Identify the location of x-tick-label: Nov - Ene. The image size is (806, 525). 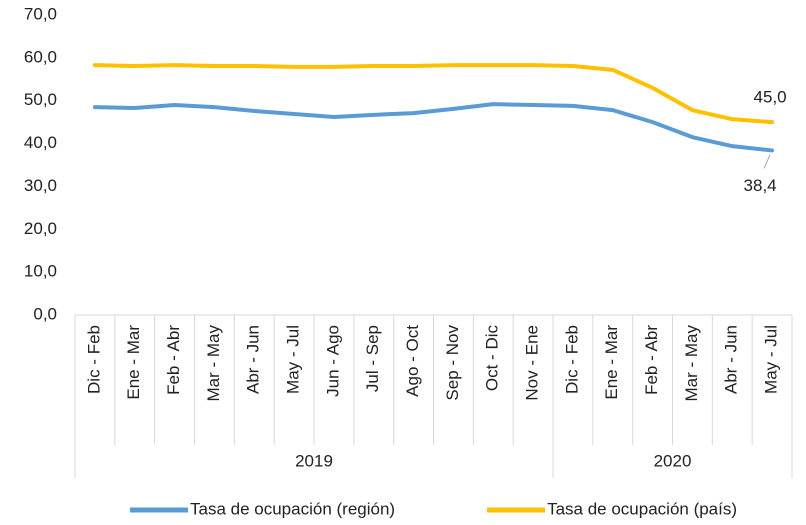
(532, 363).